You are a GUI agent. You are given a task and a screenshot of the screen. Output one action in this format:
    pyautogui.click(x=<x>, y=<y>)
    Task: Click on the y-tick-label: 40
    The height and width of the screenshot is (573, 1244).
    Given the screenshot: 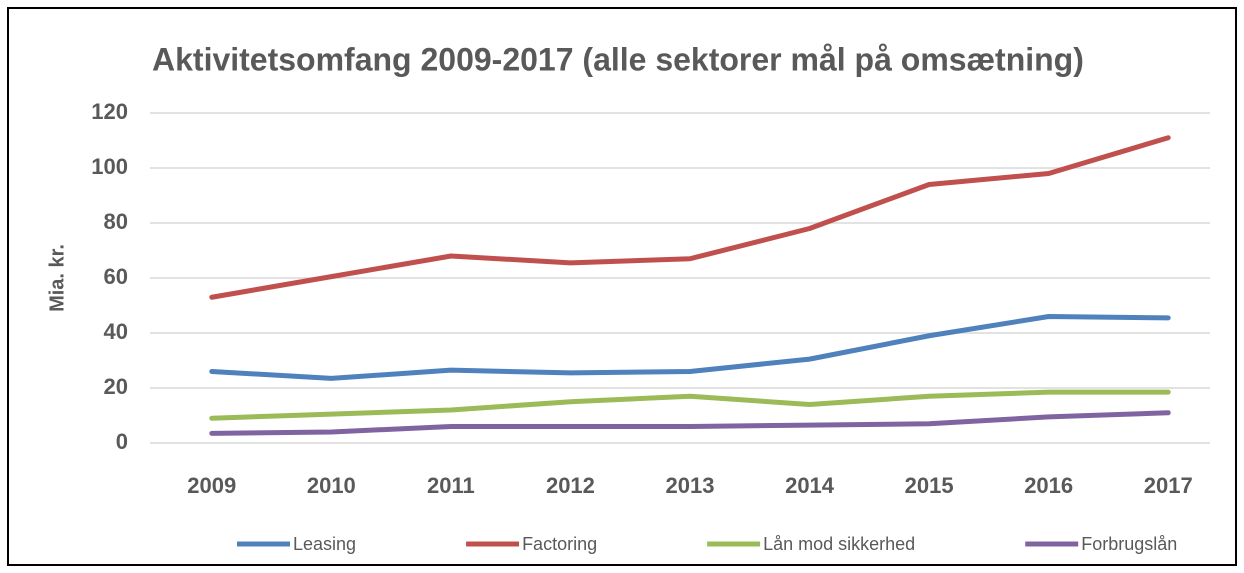 What is the action you would take?
    pyautogui.click(x=116, y=331)
    